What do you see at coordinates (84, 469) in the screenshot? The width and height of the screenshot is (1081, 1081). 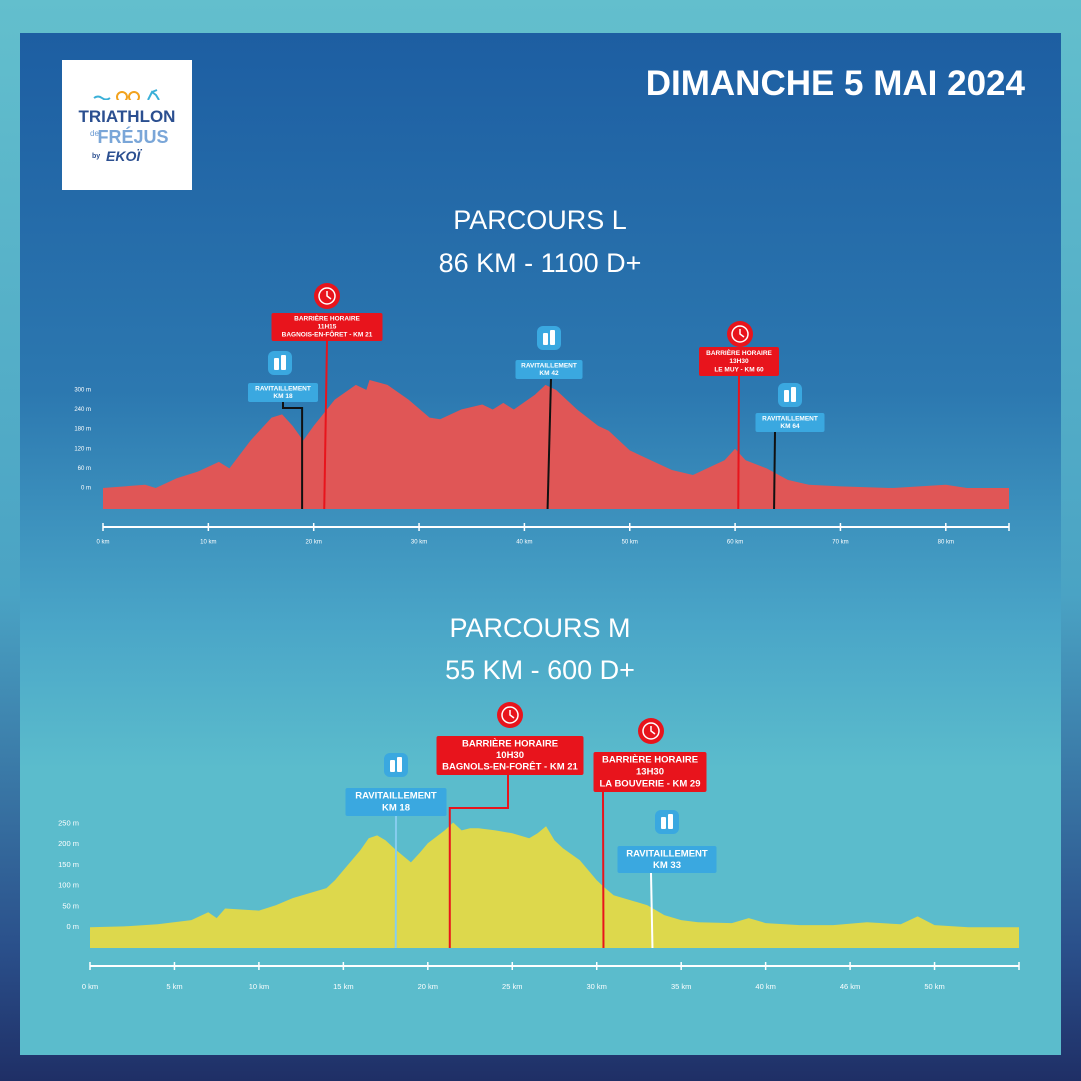 I see `y-tick-label: 60 m` at bounding box center [84, 469].